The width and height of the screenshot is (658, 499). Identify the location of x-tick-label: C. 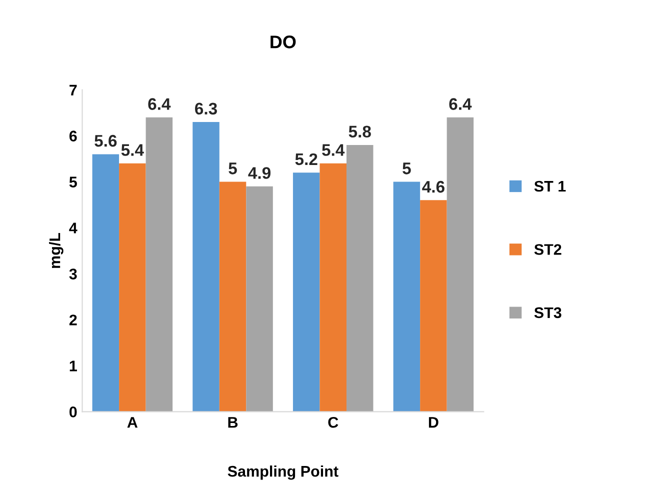
(333, 422).